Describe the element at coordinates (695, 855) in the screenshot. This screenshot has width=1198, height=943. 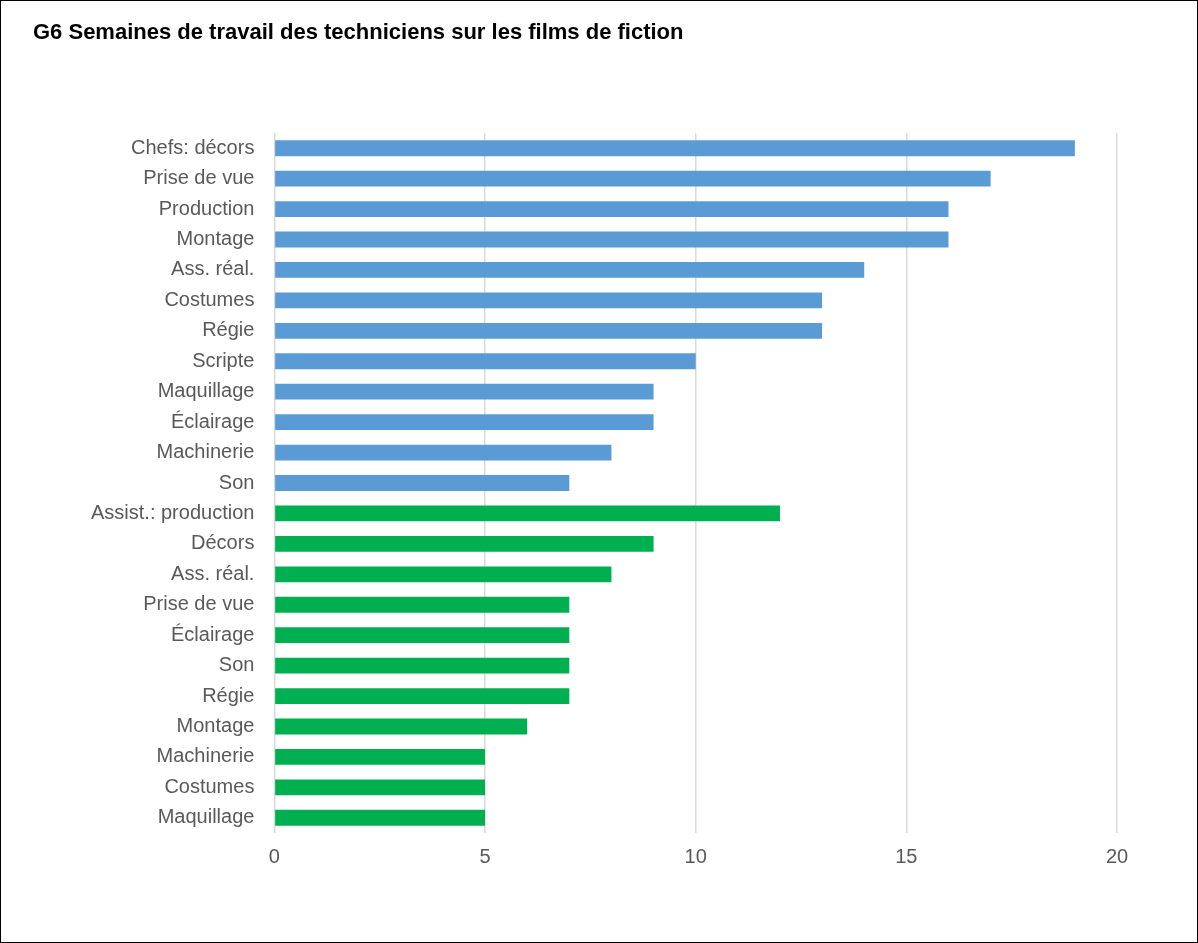
I see `x-tick-label: 10` at that location.